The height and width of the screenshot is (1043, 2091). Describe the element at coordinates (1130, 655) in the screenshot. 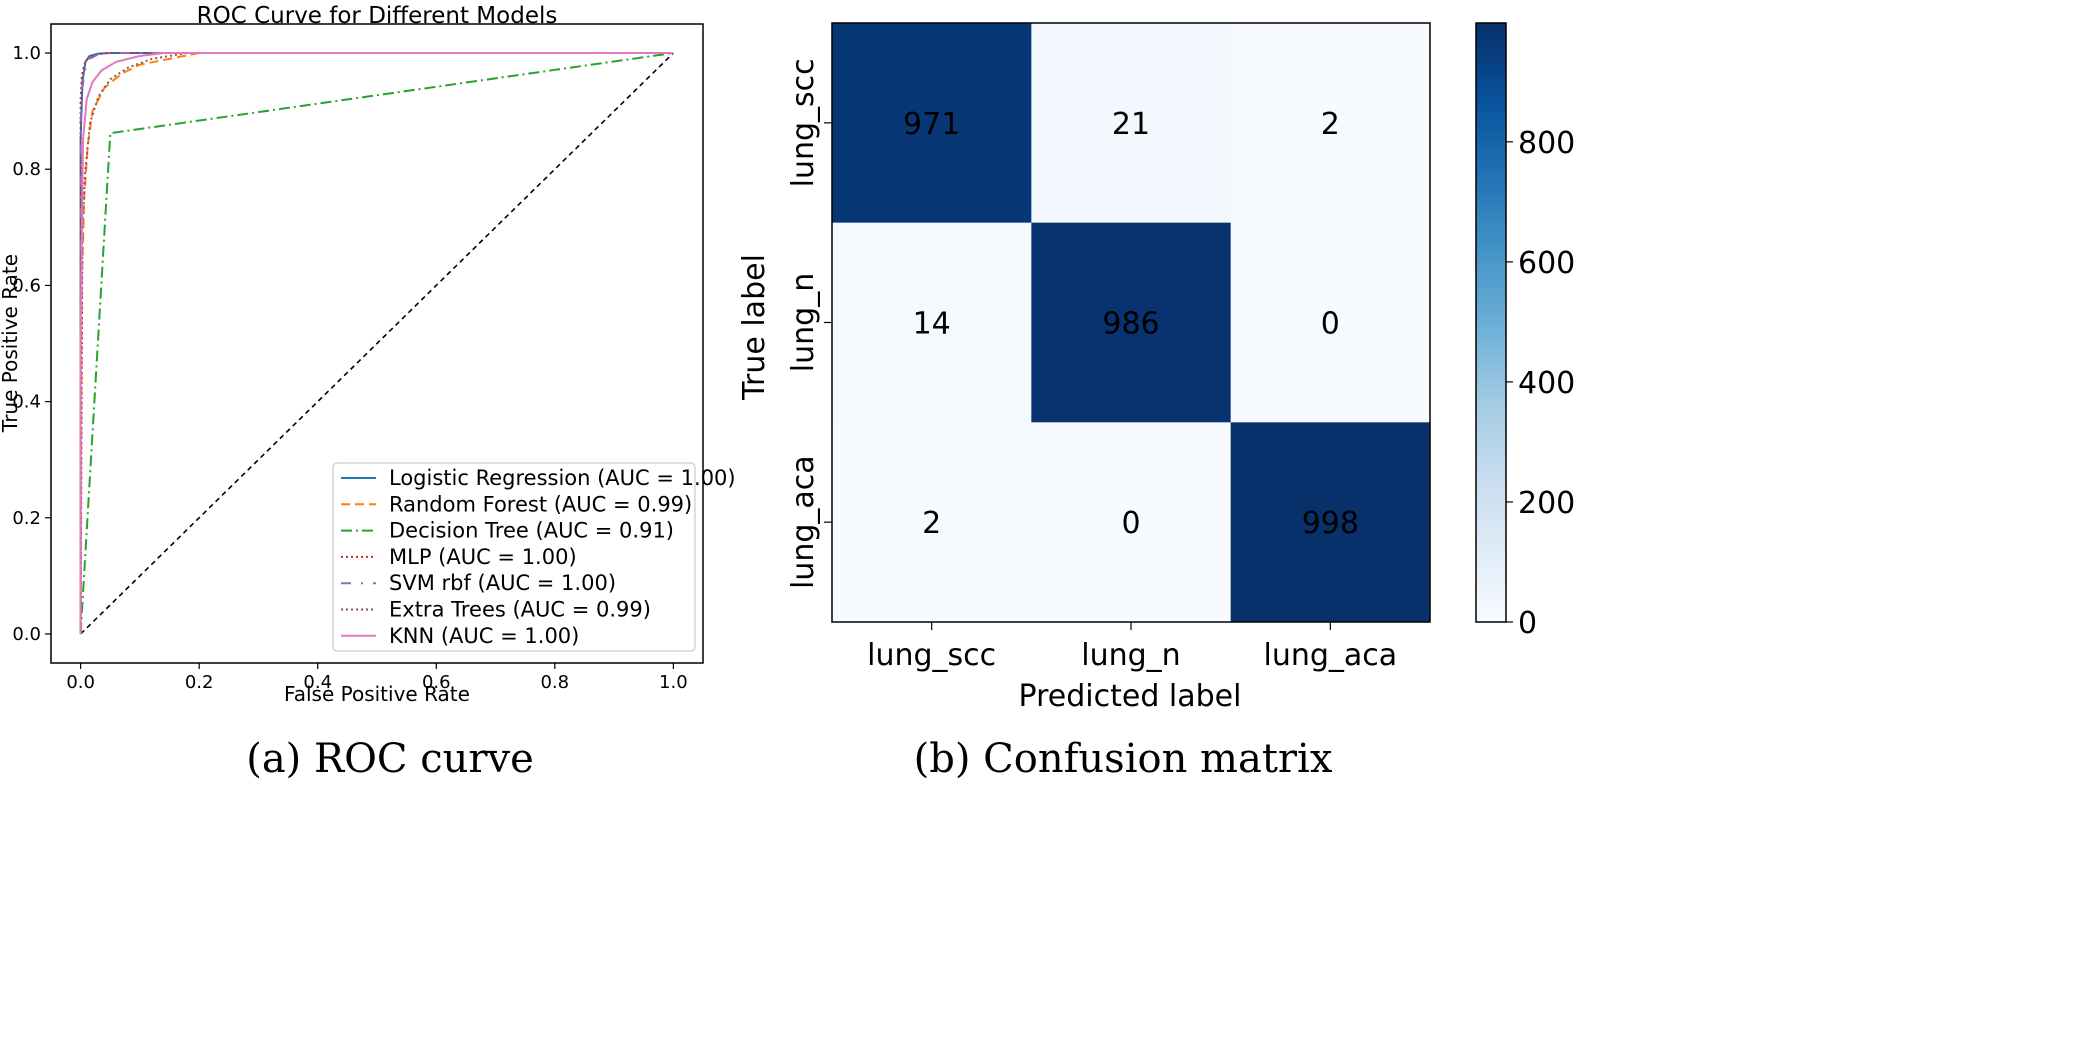

I see `cm-x-tick-label: lung_n` at that location.